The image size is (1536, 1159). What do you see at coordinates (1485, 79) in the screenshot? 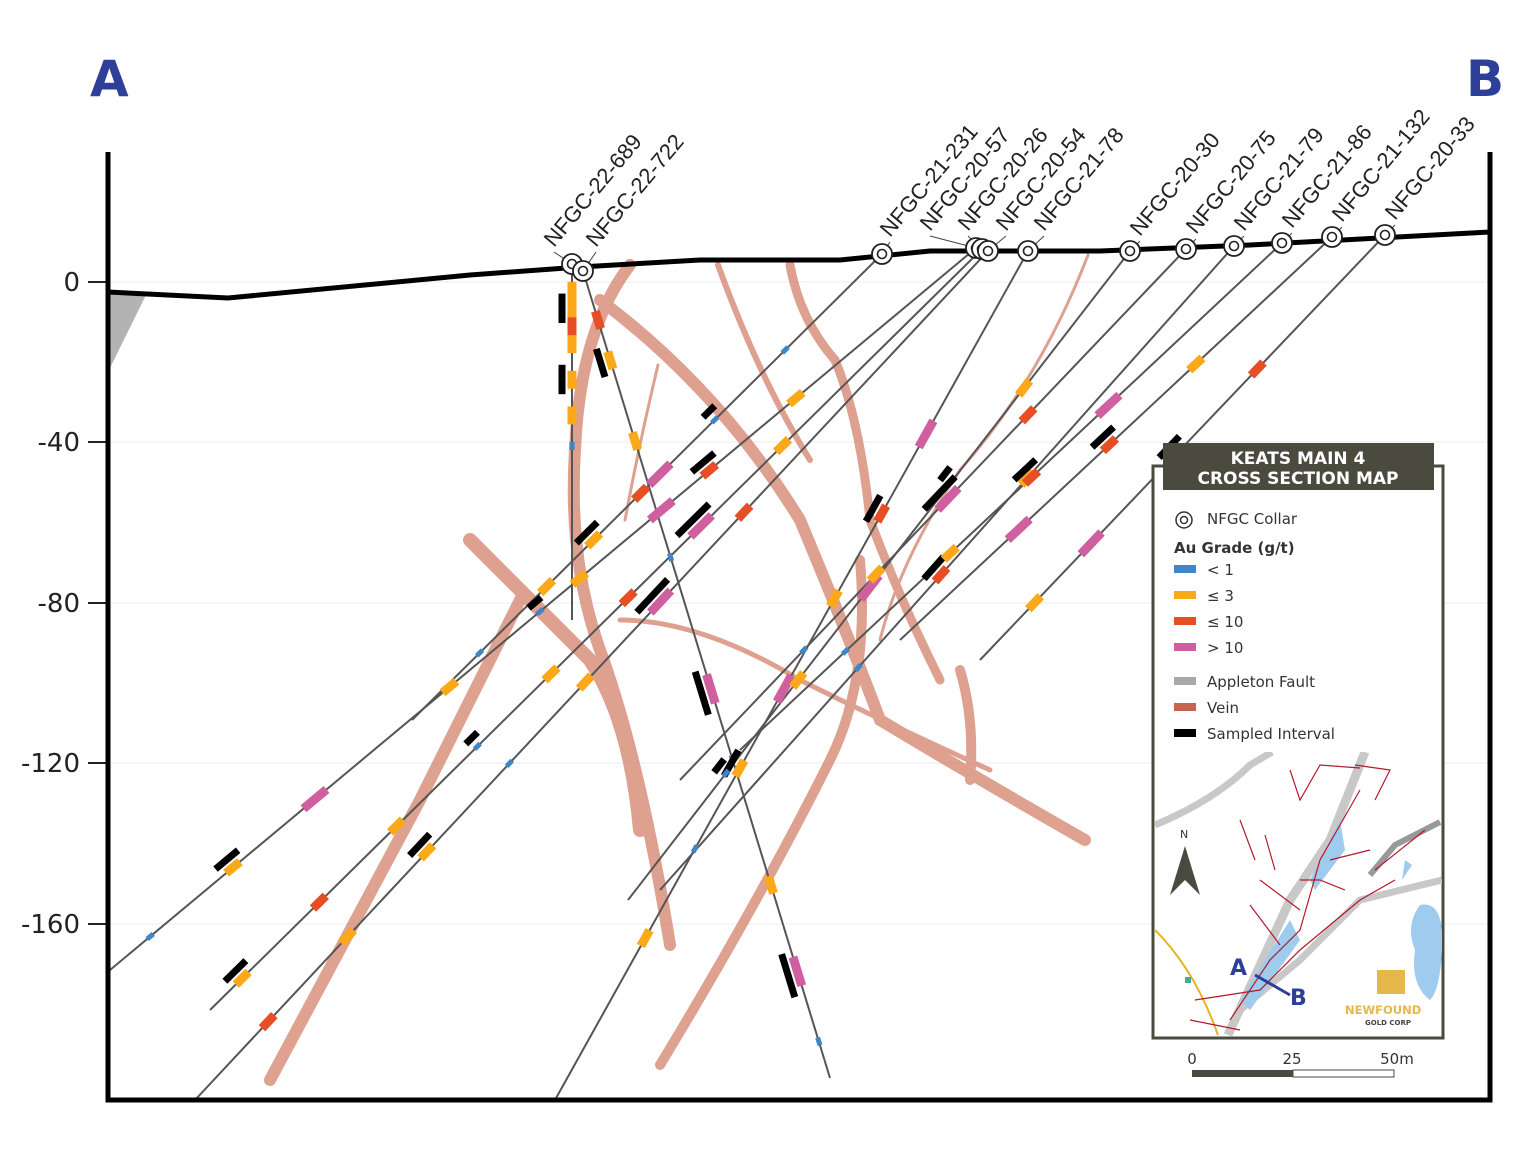
I see `section-end-b: B` at bounding box center [1485, 79].